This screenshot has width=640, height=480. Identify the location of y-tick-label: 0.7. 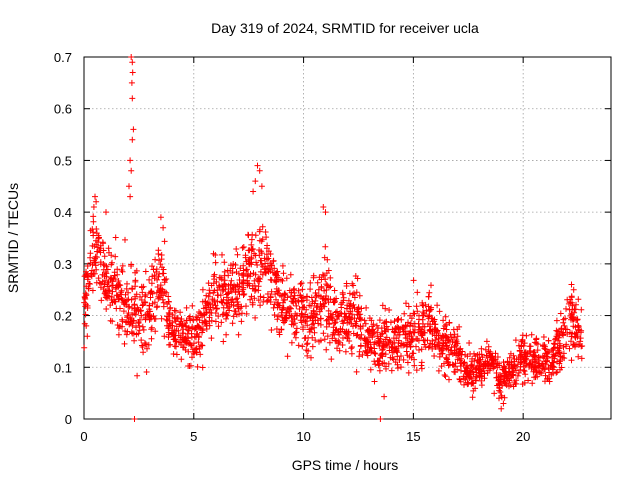
(63, 57).